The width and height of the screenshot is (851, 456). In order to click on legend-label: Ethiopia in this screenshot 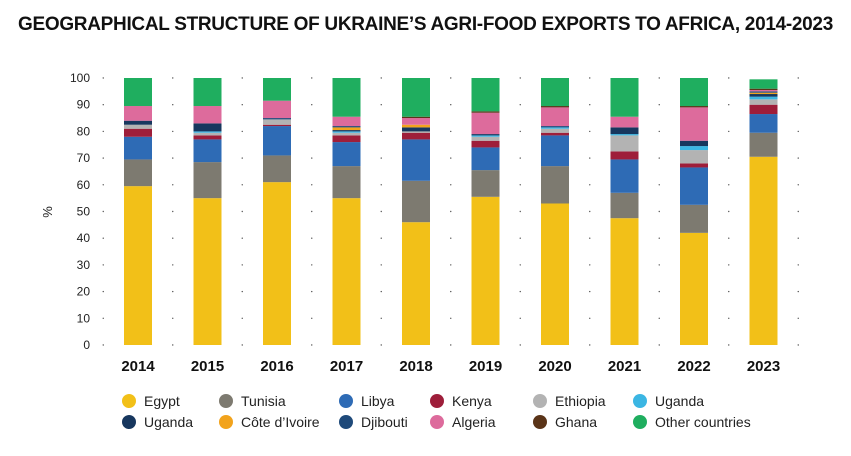, I will do `click(580, 401)`.